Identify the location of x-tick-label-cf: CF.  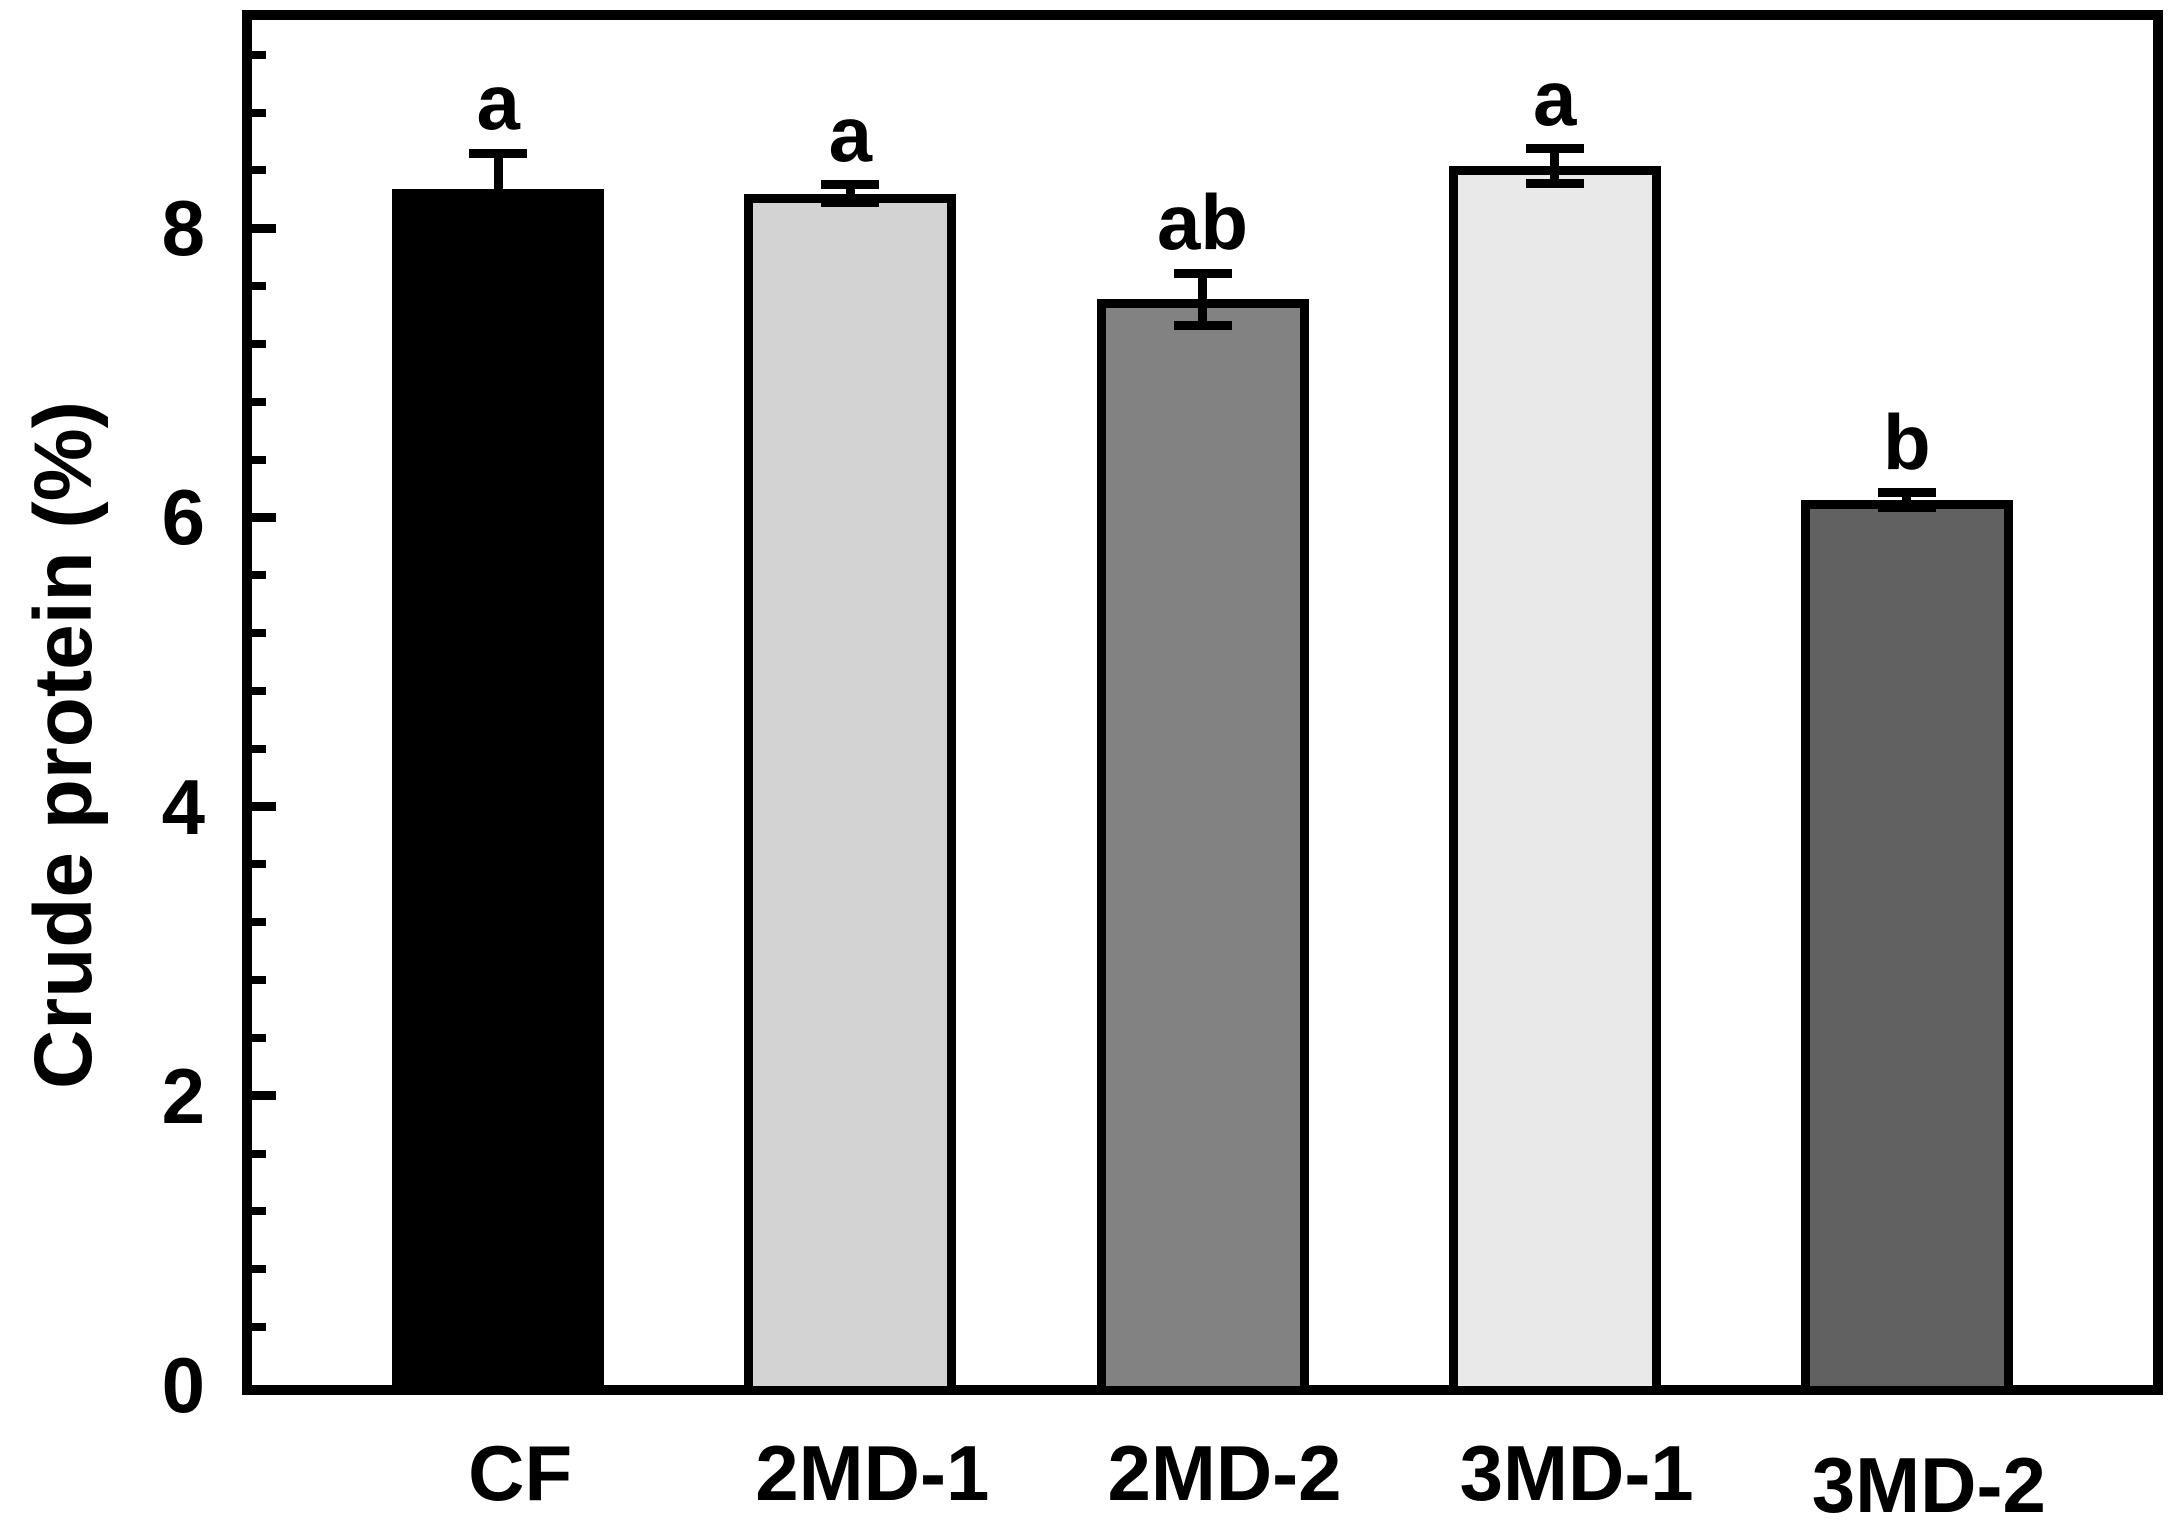
(520, 1473).